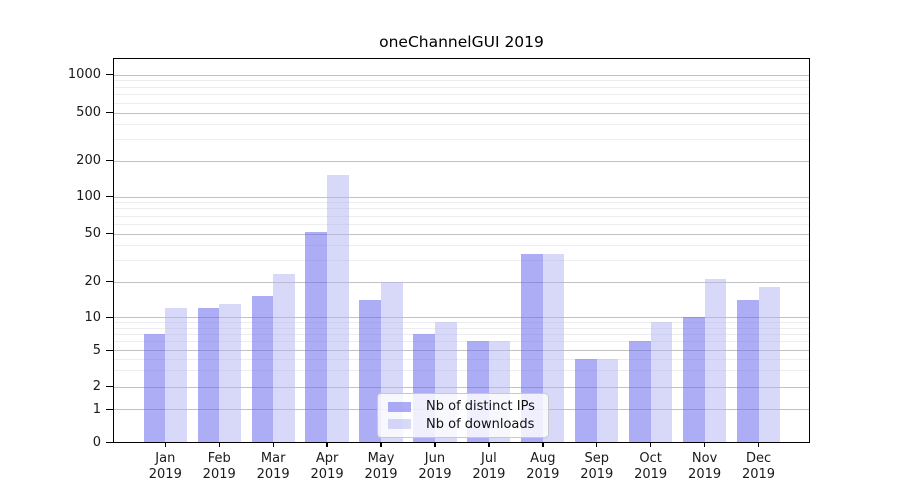 This screenshot has height=500, width=900. I want to click on bar-downloads-jan, so click(176, 374).